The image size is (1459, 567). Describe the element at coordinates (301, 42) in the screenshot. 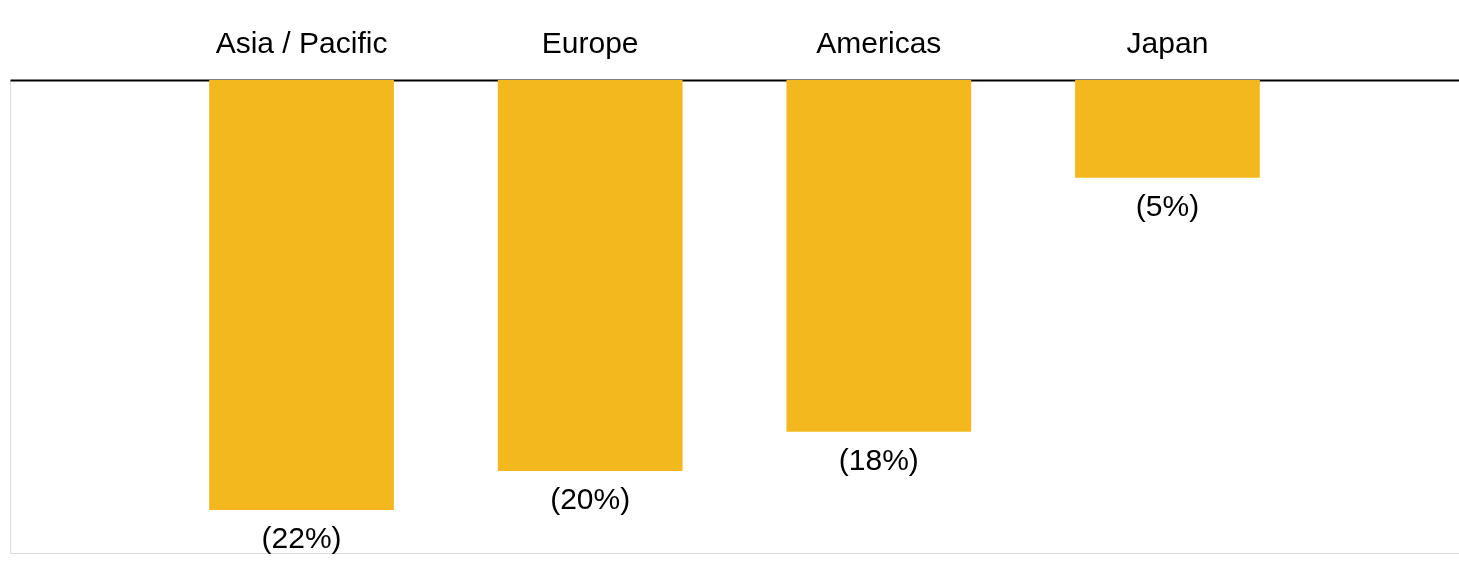

I see `x-tick-label: Asia / Pacific` at that location.